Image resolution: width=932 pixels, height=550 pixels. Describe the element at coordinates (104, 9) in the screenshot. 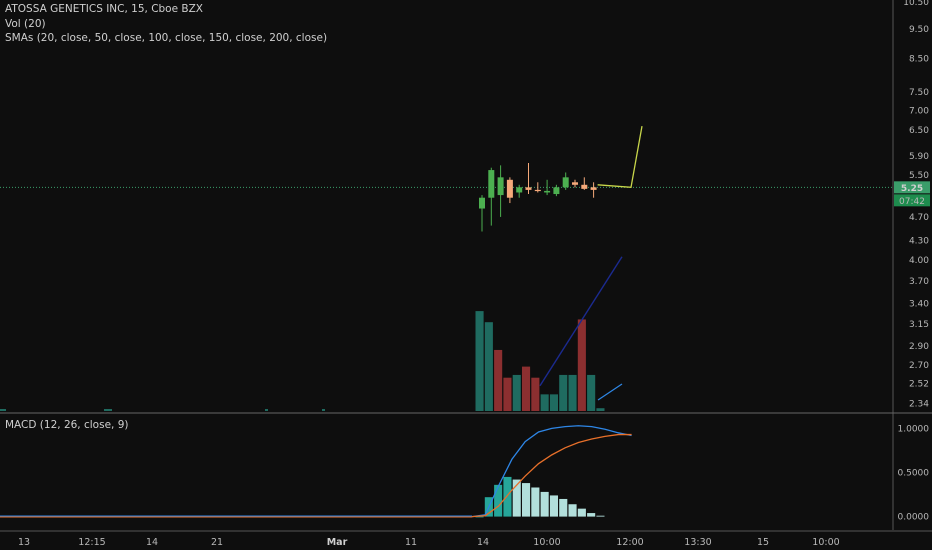

I see `chart-title: ATOSSA GENETICS INC, 15, Cboe BZX` at that location.